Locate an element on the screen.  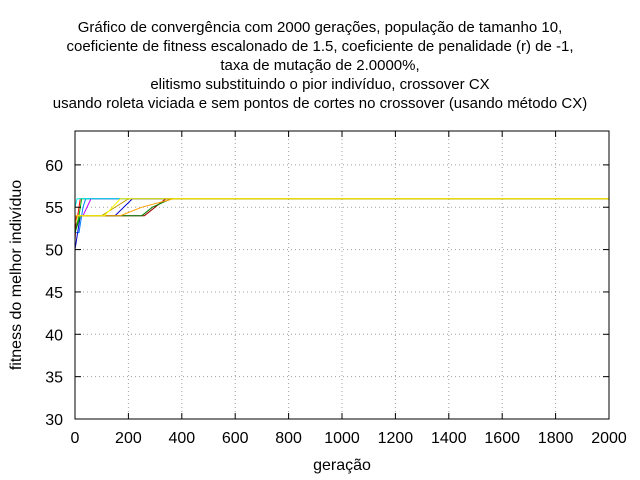
series-lines is located at coordinates (341, 224).